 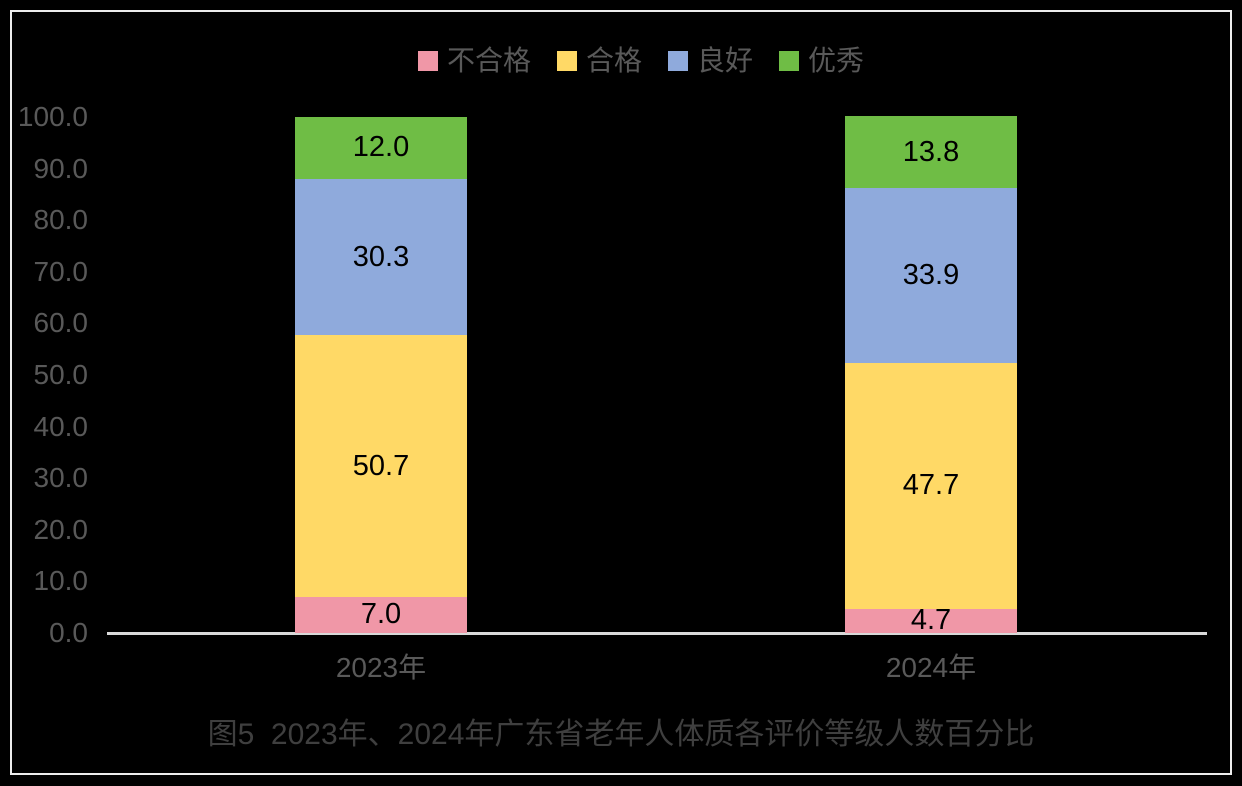 I want to click on y-tick-label: 20.0, so click(x=61, y=529).